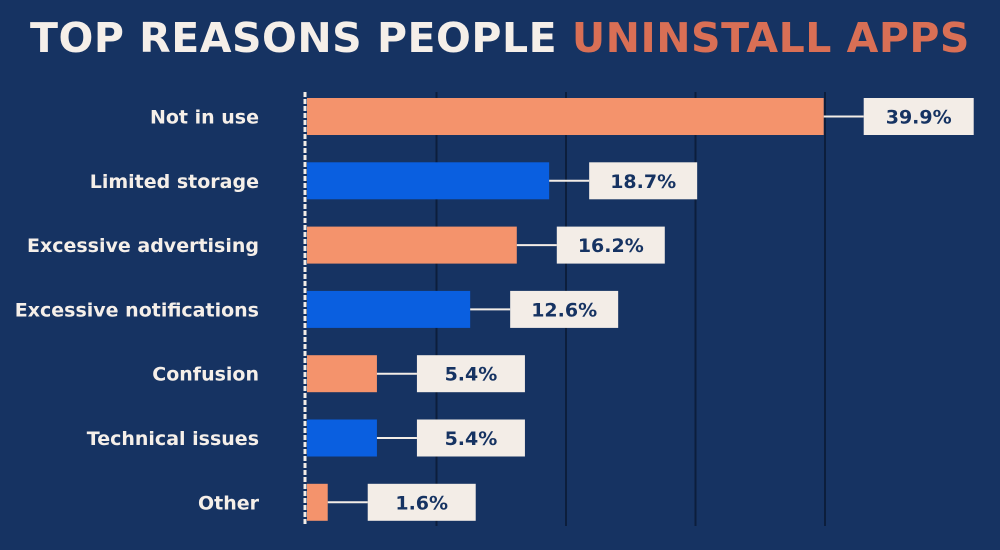  I want to click on chart-title: TOP REASONS PEOPLE UNINSTALL APPS, so click(500, 38).